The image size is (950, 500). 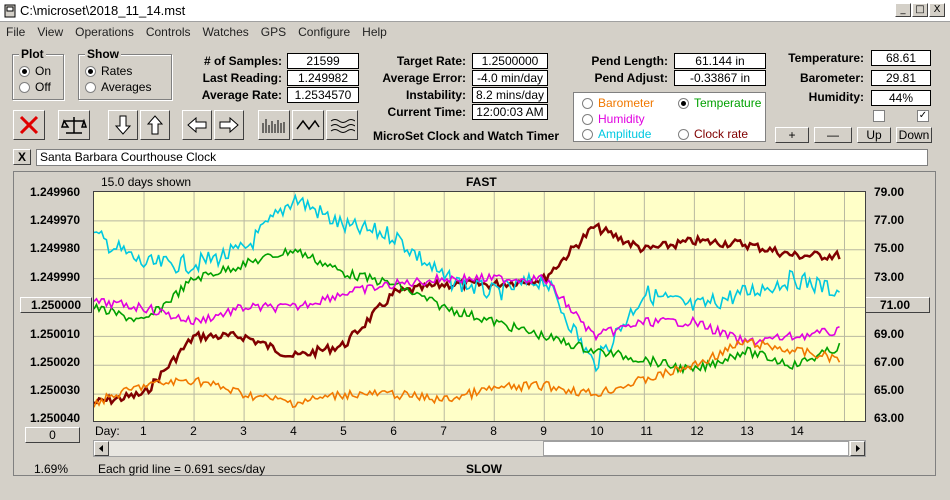 I want to click on left-tick: 1.250010, so click(x=55, y=334).